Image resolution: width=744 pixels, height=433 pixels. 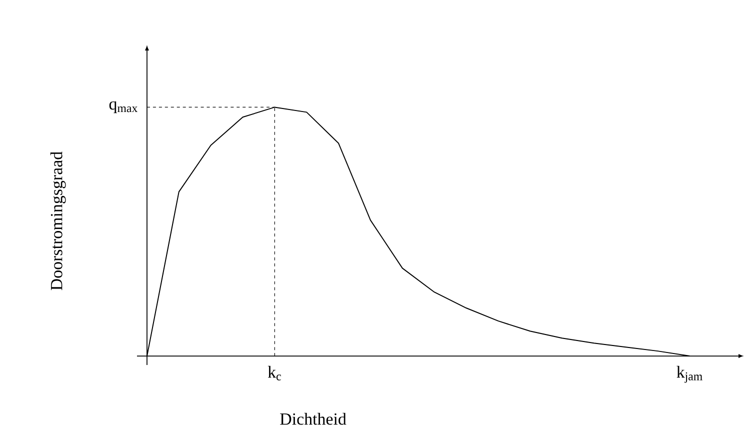 What do you see at coordinates (274, 373) in the screenshot?
I see `x-tick-label: k$_{c}$` at bounding box center [274, 373].